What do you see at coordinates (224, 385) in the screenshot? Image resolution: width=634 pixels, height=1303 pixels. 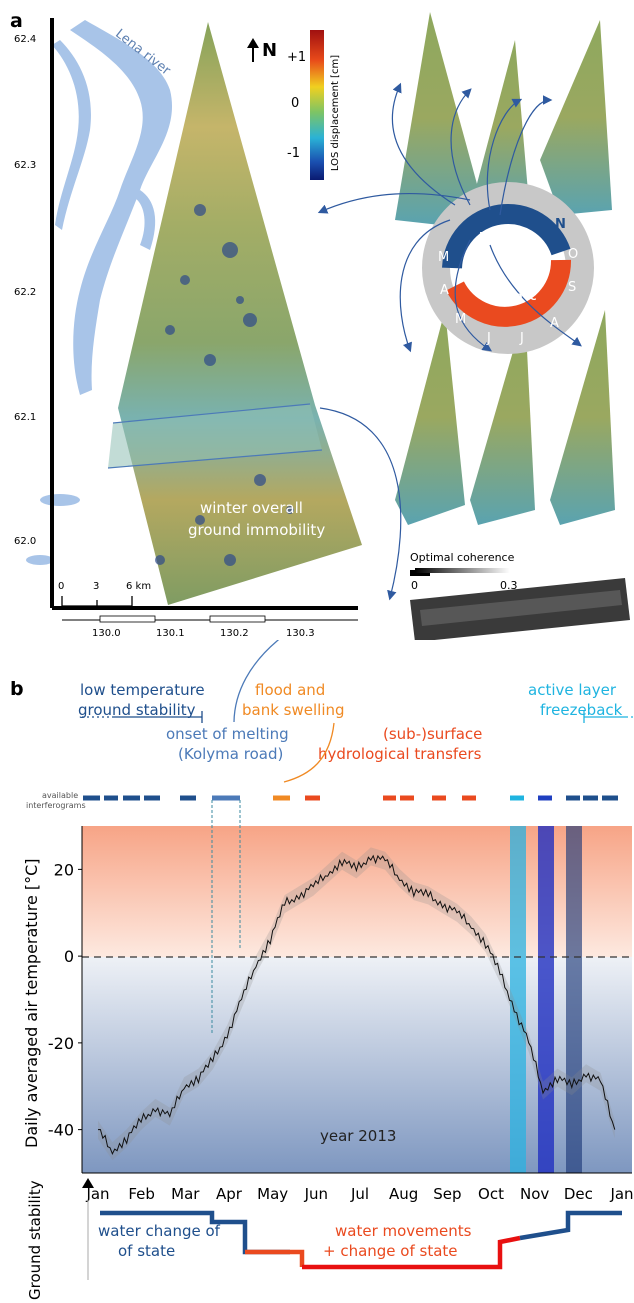 I see `lakes` at bounding box center [224, 385].